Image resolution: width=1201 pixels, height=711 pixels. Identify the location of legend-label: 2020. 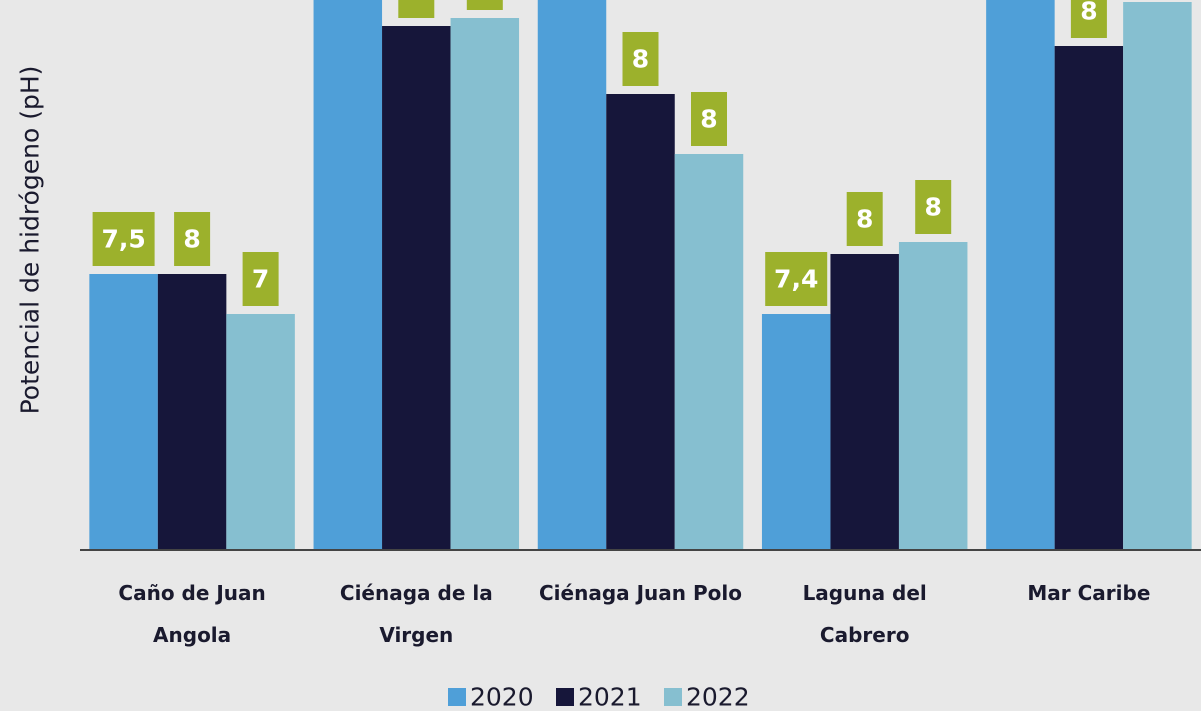
(502, 697).